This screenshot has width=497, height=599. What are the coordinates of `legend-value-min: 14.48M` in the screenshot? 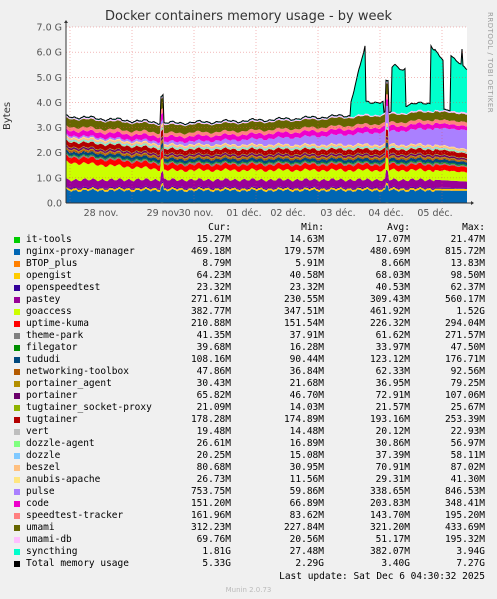 It's located at (306, 431).